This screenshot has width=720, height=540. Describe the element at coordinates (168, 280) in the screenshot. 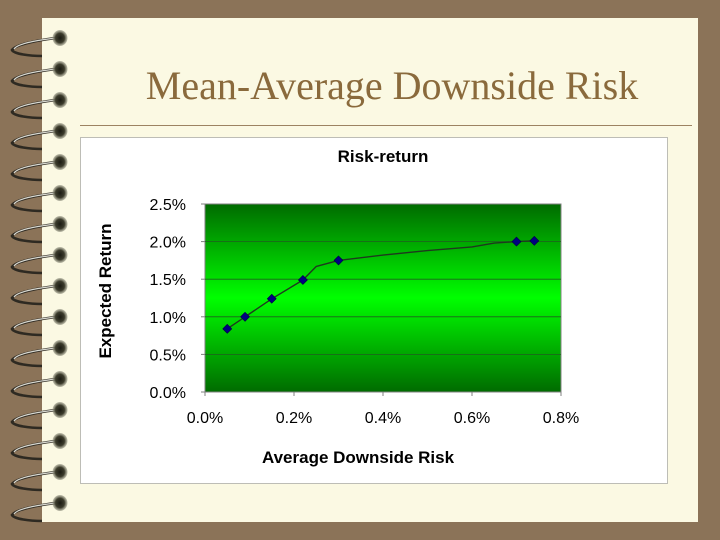

I see `y-tick-label: 1.5%` at that location.